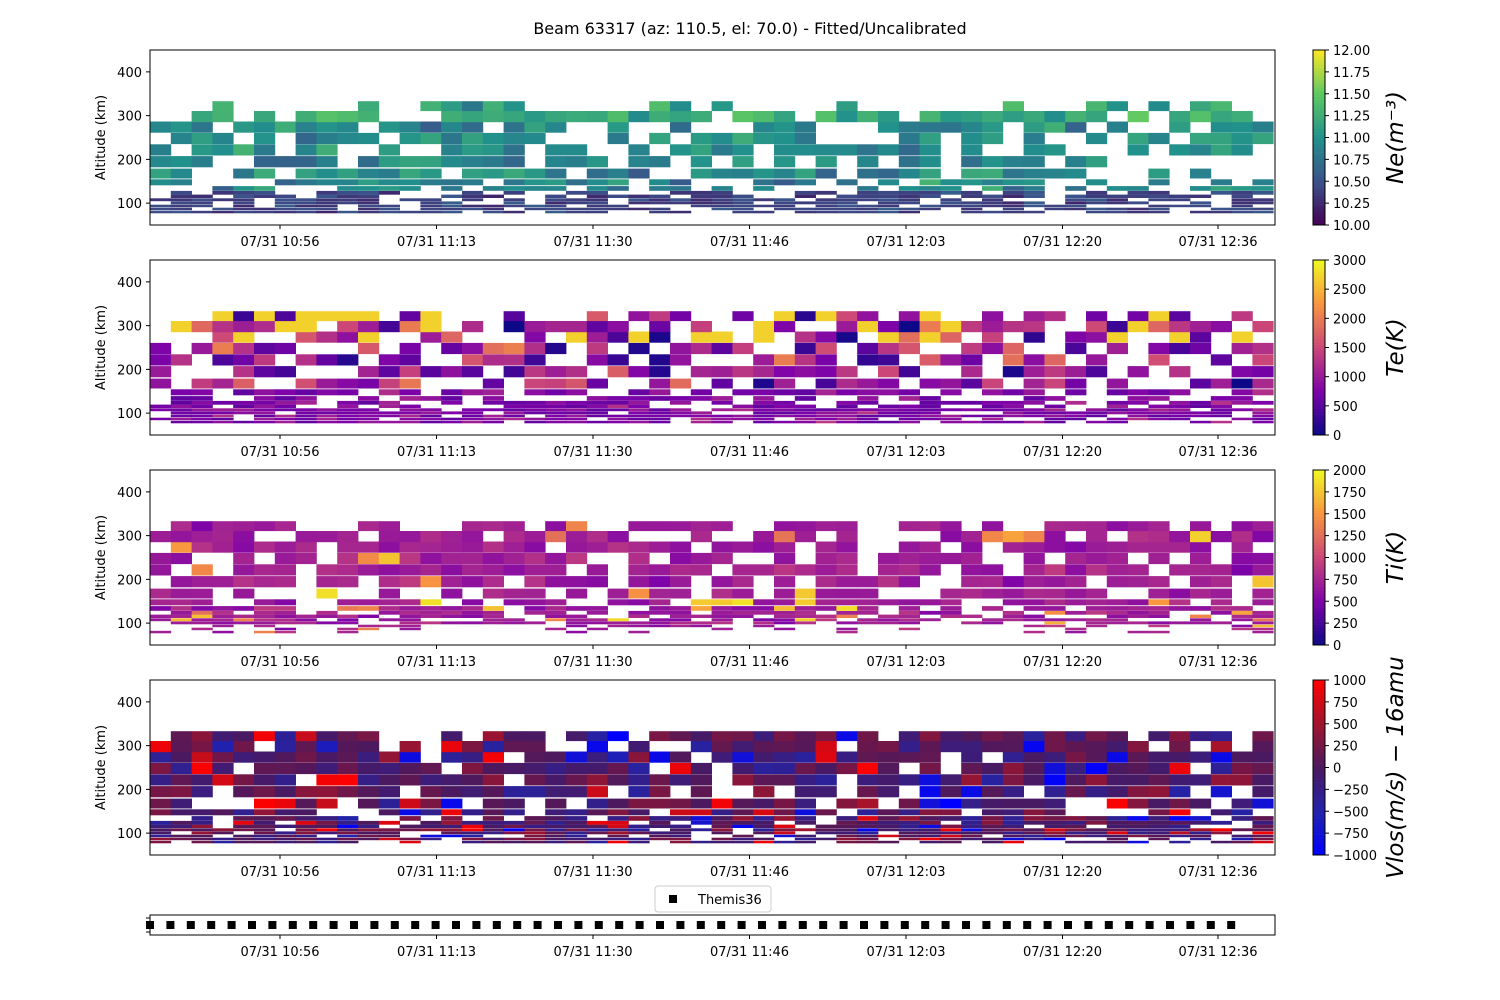 Image resolution: width=1500 pixels, height=1000 pixels. I want to click on x-tick-label: 07/31 11:13, so click(436, 952).